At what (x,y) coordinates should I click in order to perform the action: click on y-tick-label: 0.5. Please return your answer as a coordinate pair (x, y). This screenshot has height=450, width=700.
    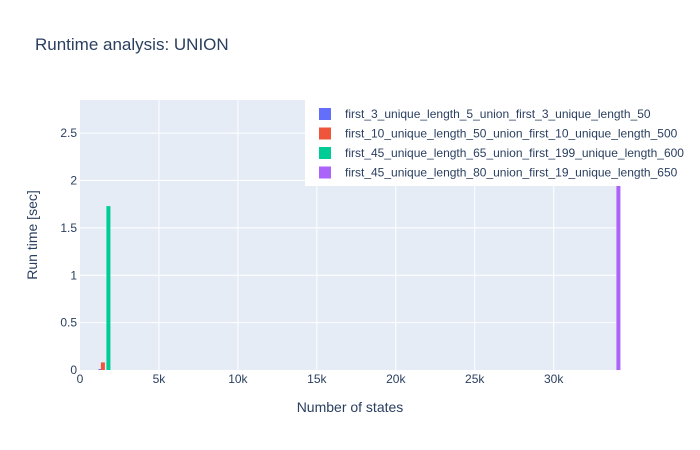
    Looking at the image, I should click on (68, 323).